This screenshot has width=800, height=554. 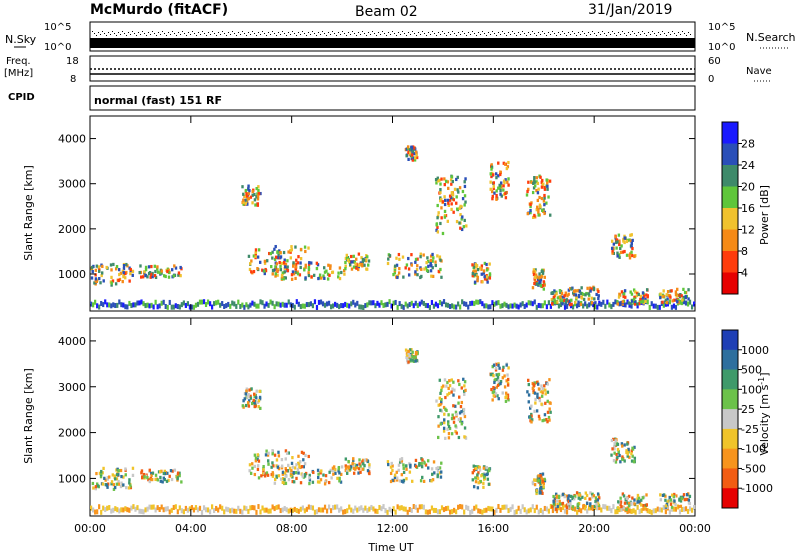 I want to click on colorbar-tick-label: 1000, so click(x=755, y=350).